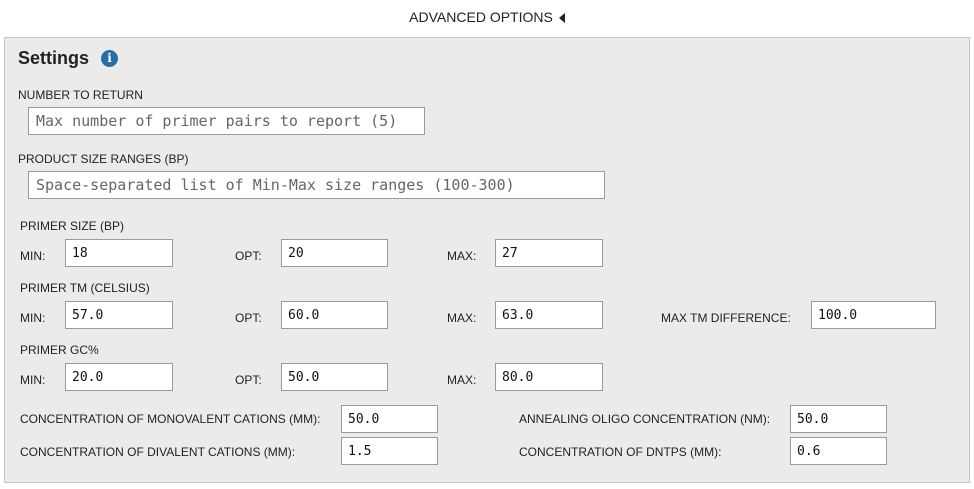  I want to click on number-to-return-label: NUMBER TO RETURN, so click(80, 95).